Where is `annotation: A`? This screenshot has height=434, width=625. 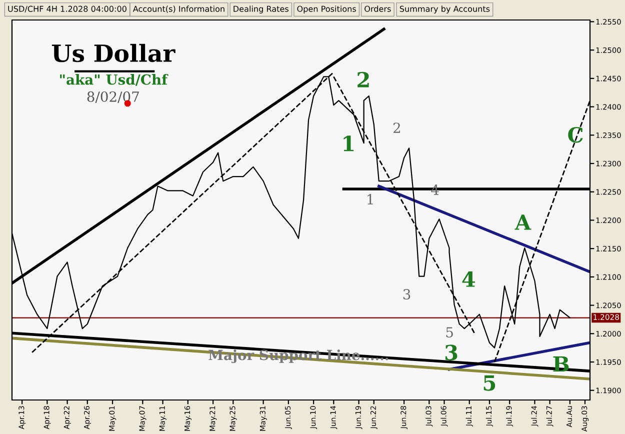
annotation: A is located at coordinates (523, 222).